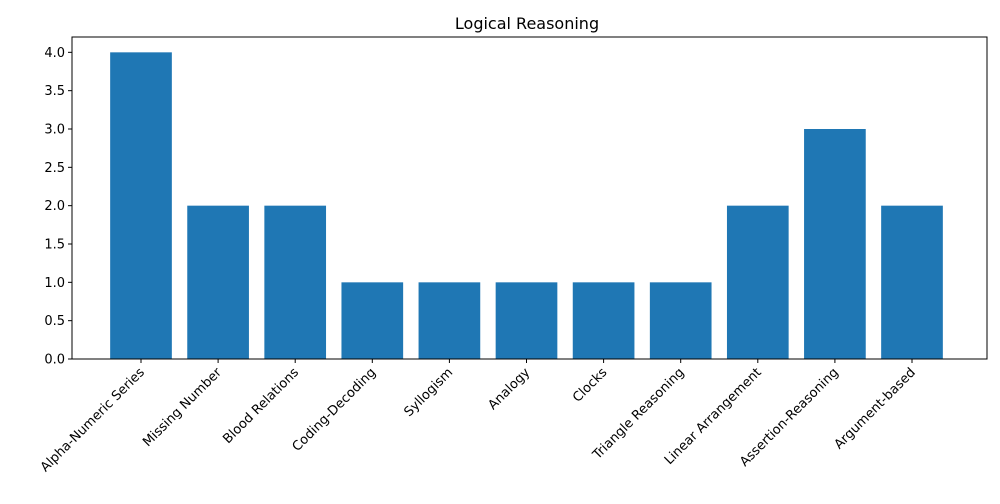 The image size is (1000, 504). Describe the element at coordinates (54, 321) in the screenshot. I see `y-tick-label: 0.5` at that location.